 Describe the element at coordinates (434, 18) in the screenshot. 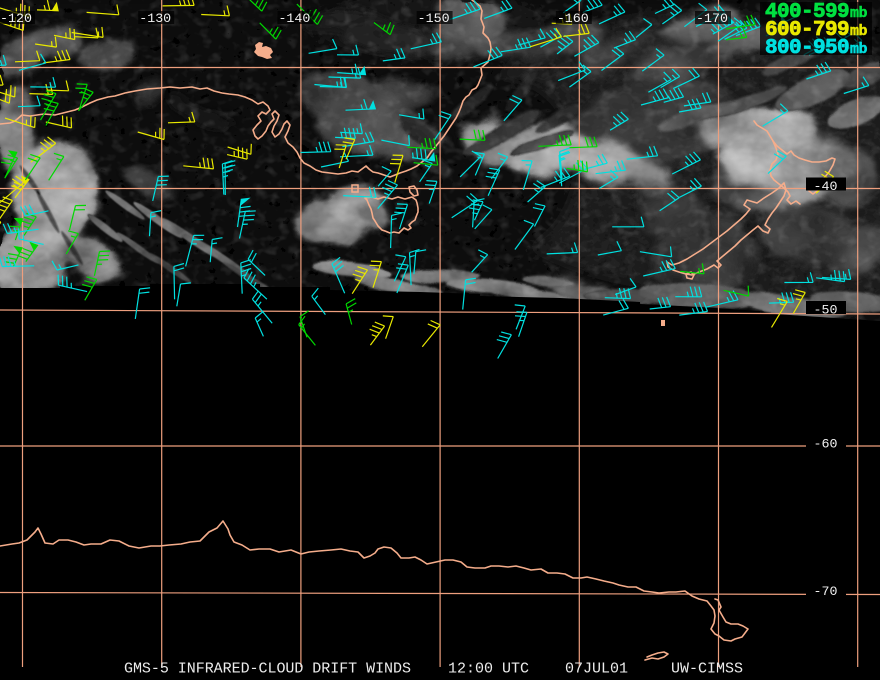

I see `svg-text: -150` at that location.